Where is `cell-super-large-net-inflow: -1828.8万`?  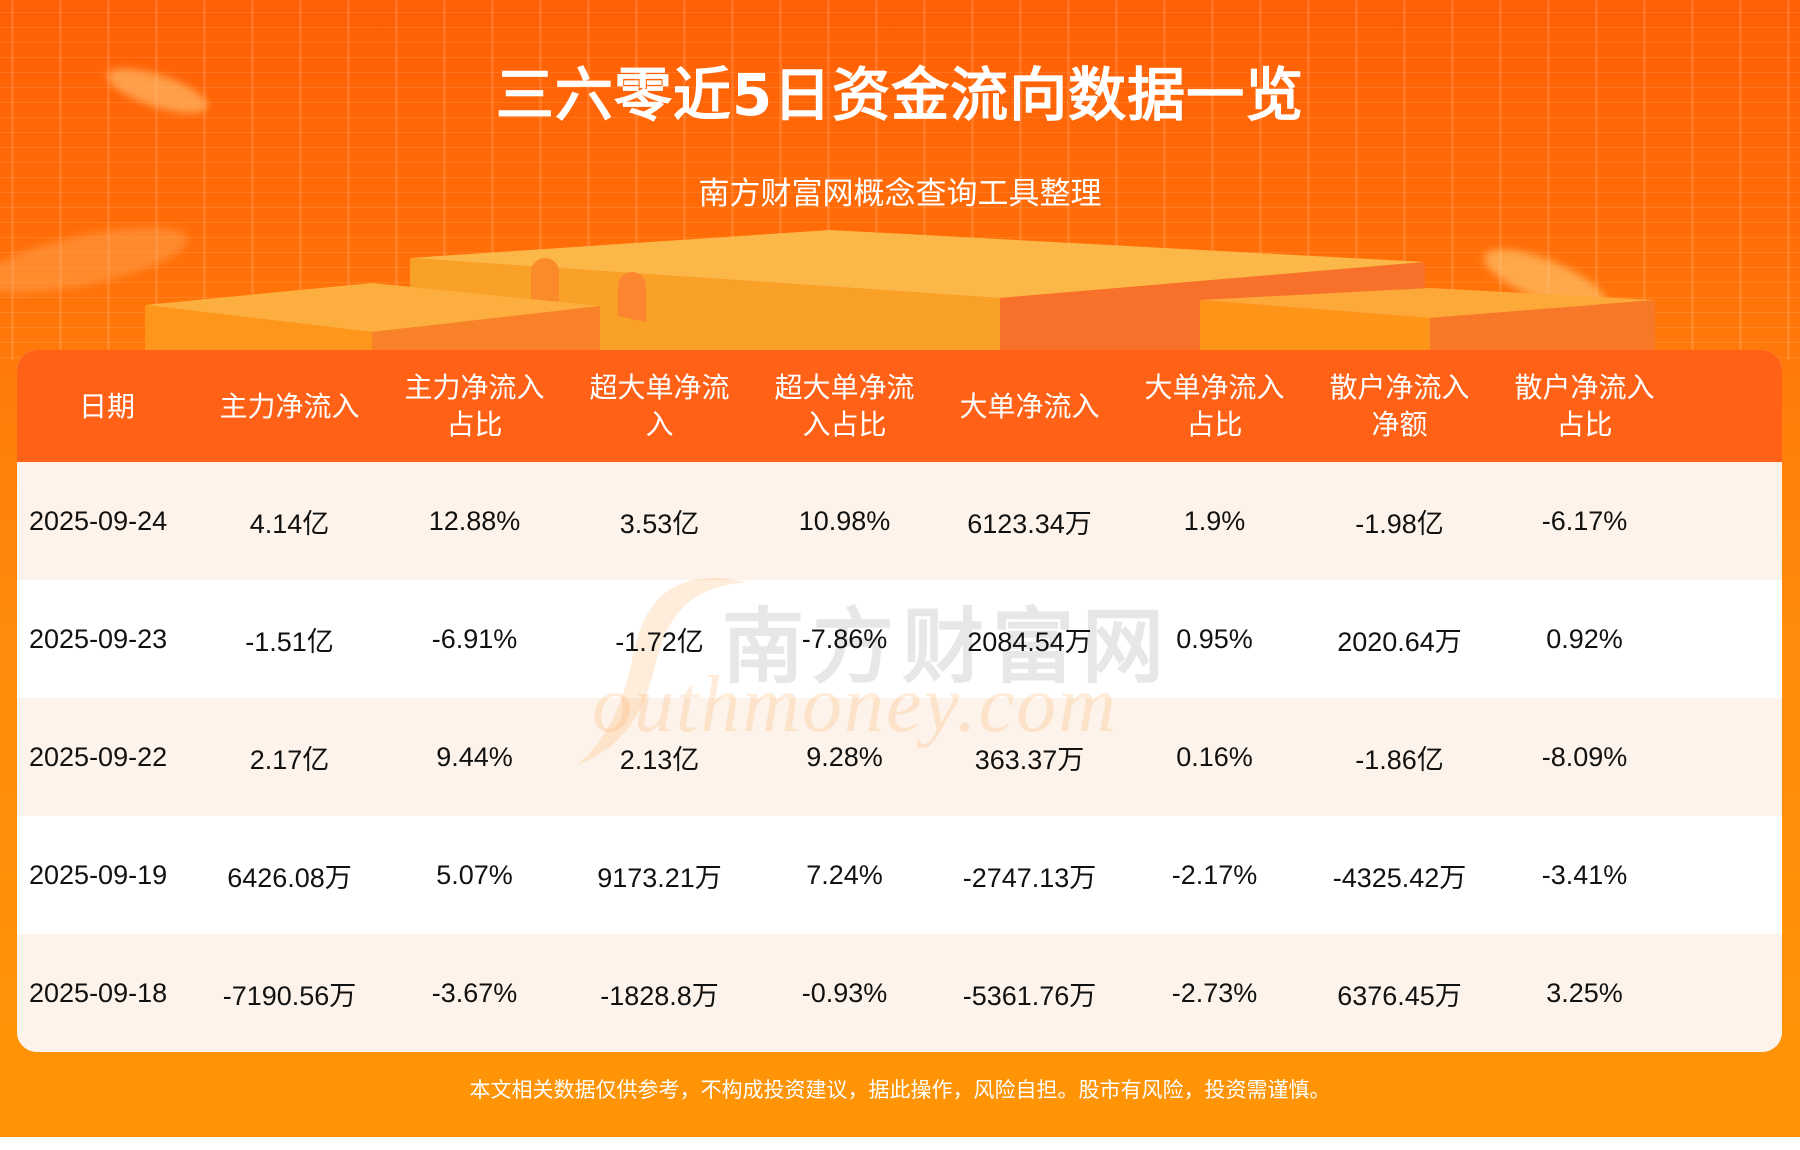
cell-super-large-net-inflow: -1828.8万 is located at coordinates (659, 995).